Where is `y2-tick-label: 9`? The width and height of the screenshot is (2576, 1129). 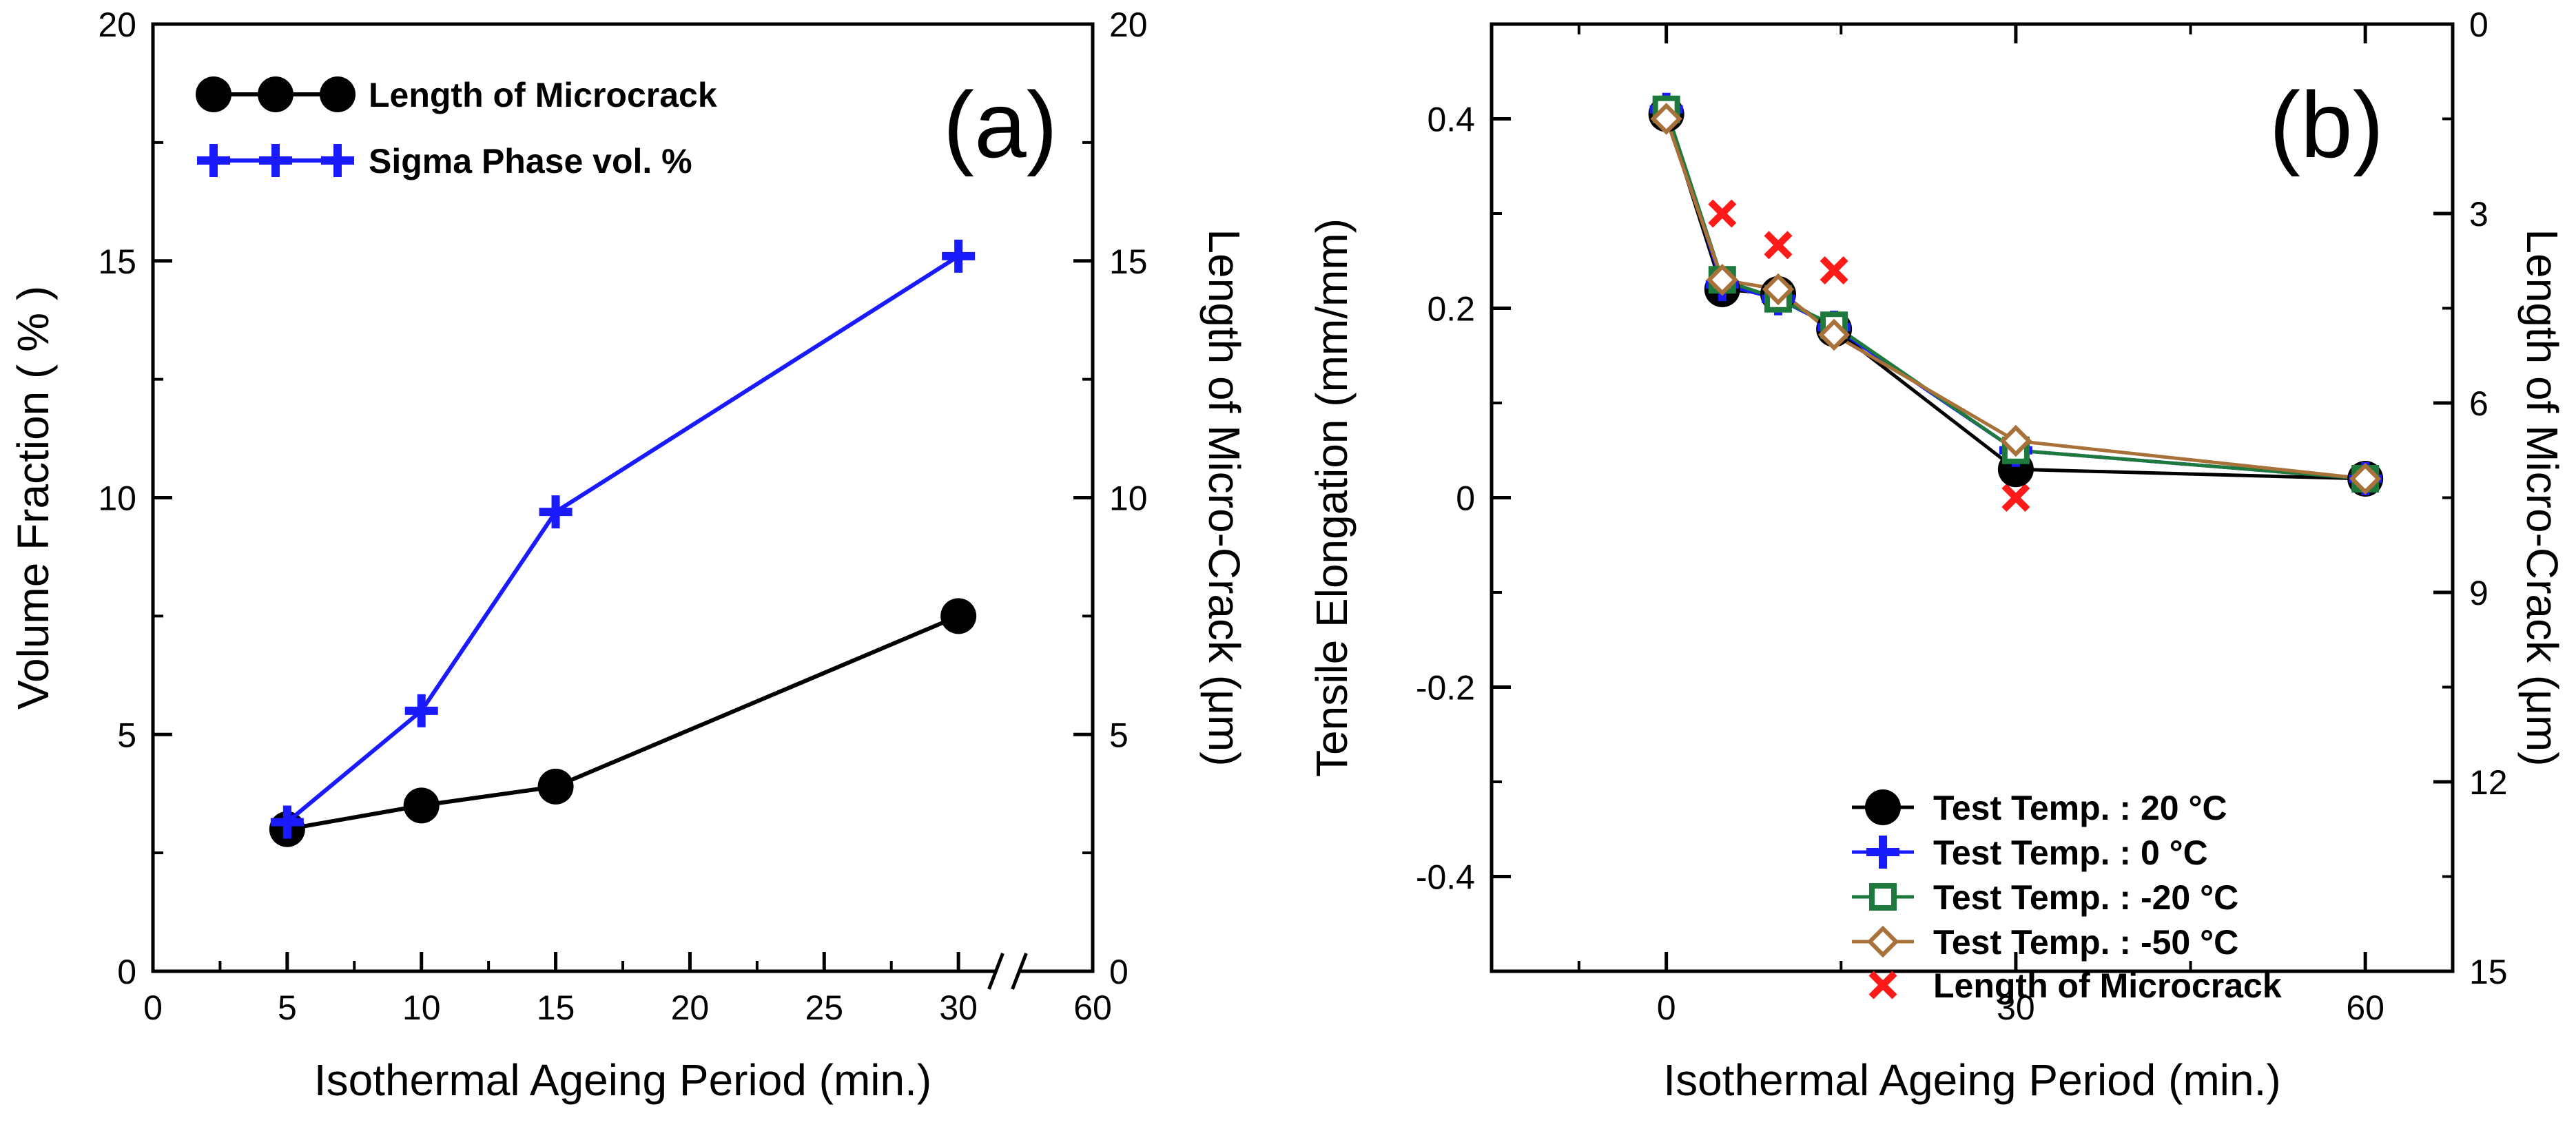 y2-tick-label: 9 is located at coordinates (2479, 593).